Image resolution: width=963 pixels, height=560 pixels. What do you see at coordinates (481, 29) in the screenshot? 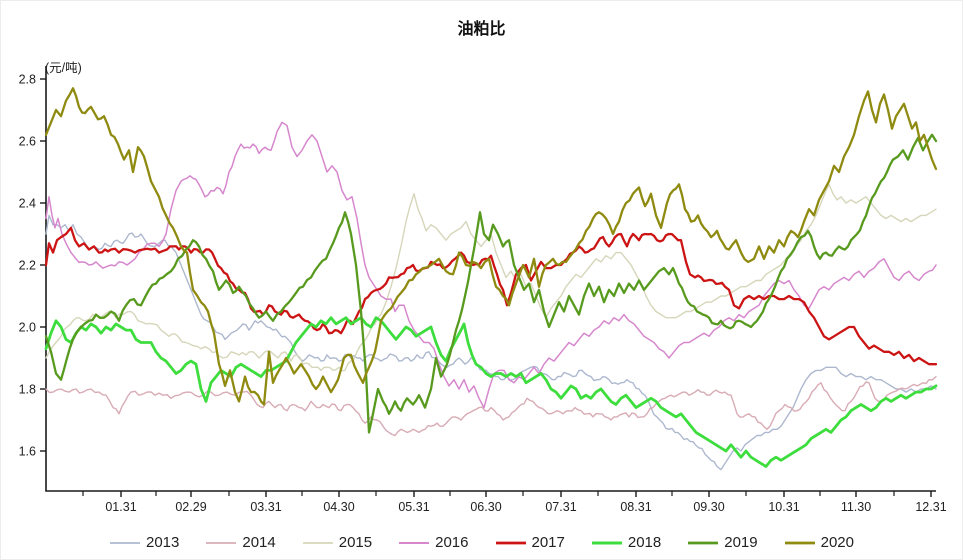
I see `chart-title: 油粕比` at bounding box center [481, 29].